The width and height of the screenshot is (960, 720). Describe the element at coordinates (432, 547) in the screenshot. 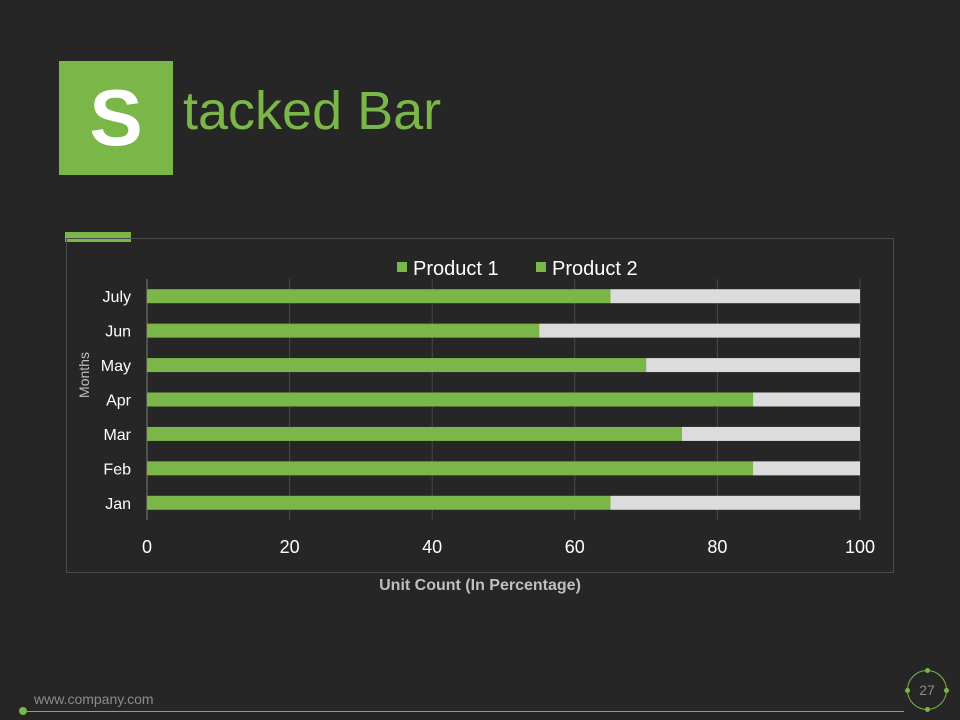

I see `x-tick-label: 40` at that location.